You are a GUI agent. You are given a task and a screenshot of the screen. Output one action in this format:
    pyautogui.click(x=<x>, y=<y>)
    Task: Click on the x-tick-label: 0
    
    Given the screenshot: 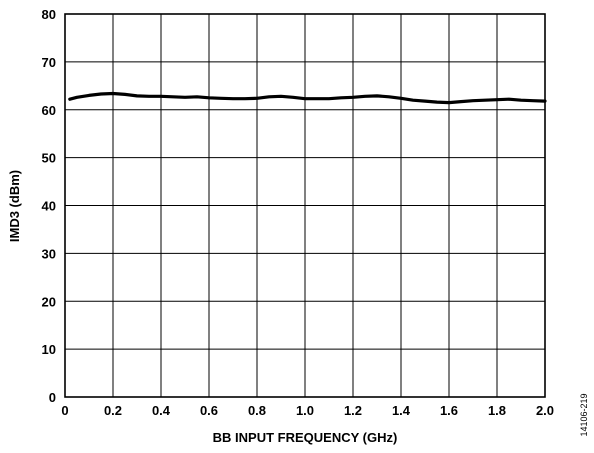 What is the action you would take?
    pyautogui.click(x=64, y=410)
    